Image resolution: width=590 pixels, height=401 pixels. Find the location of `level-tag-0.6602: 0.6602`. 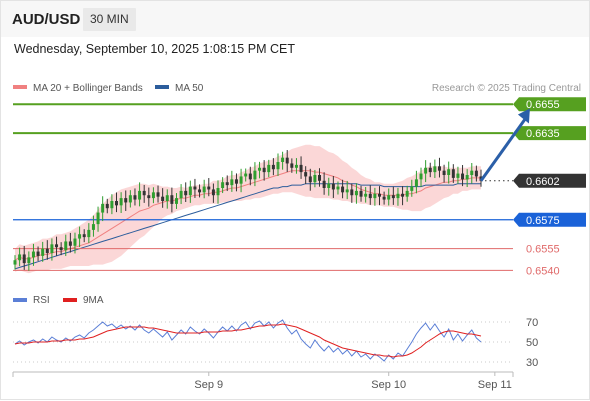

level-tag-0.6602: 0.6602 is located at coordinates (549, 180).